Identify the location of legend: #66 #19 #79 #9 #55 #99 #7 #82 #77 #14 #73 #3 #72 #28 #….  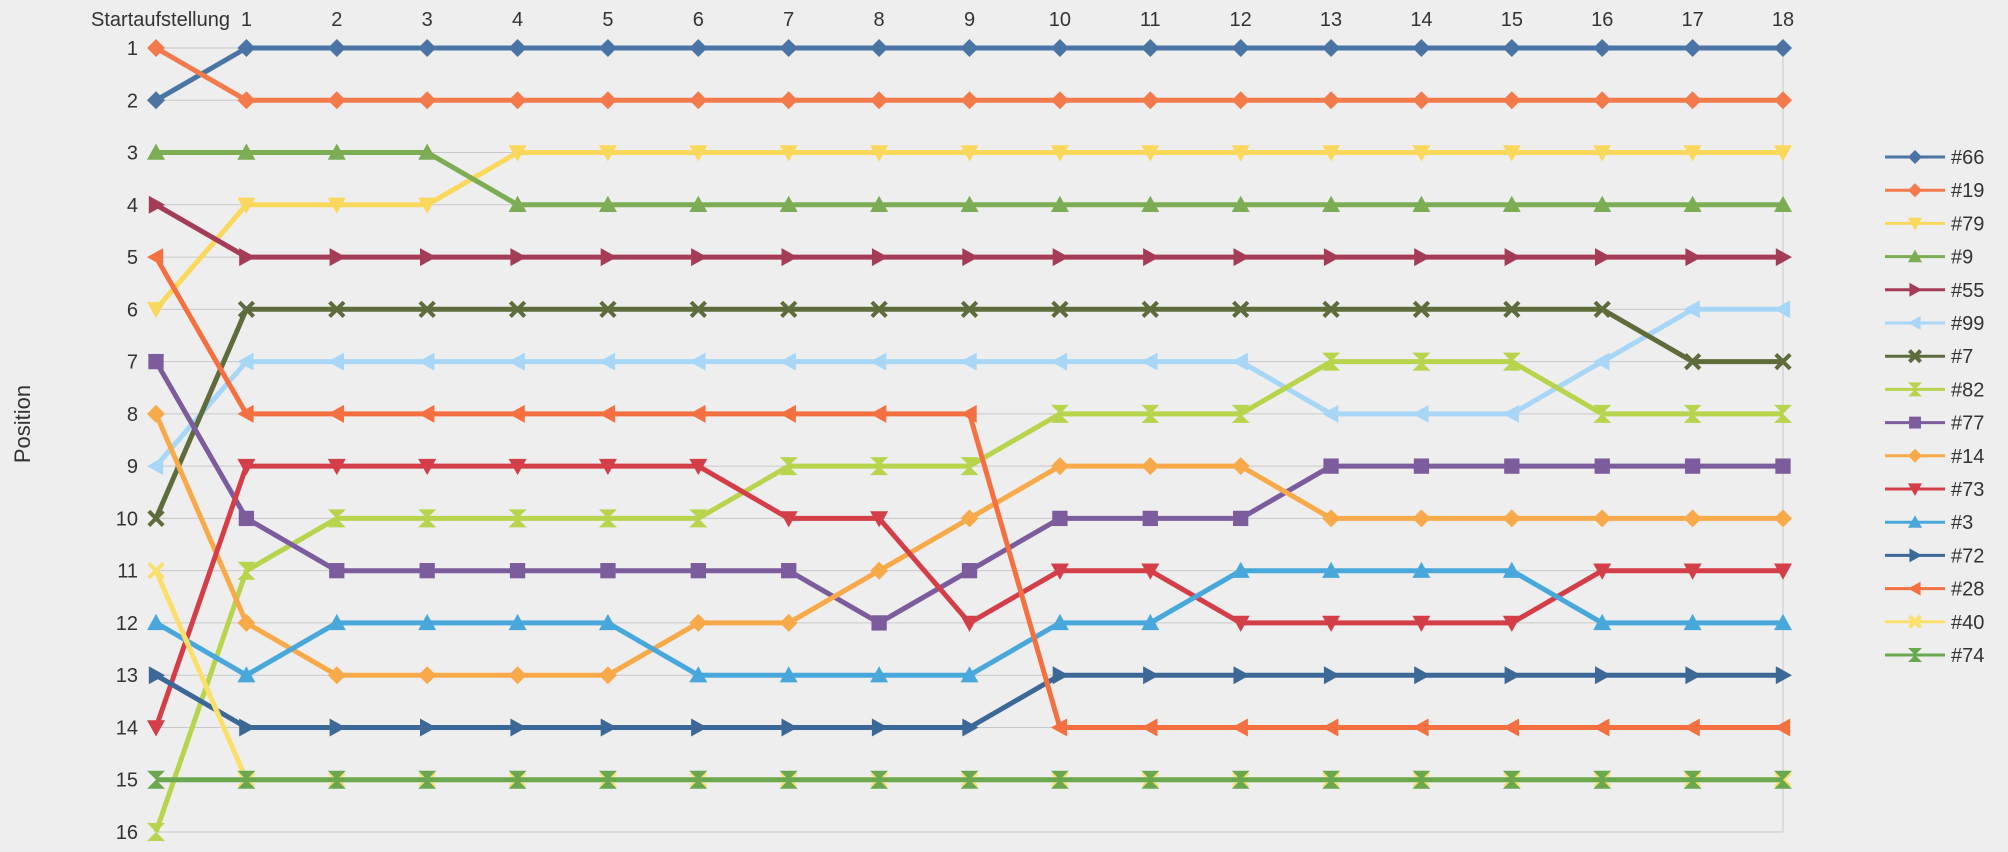
(1934, 407).